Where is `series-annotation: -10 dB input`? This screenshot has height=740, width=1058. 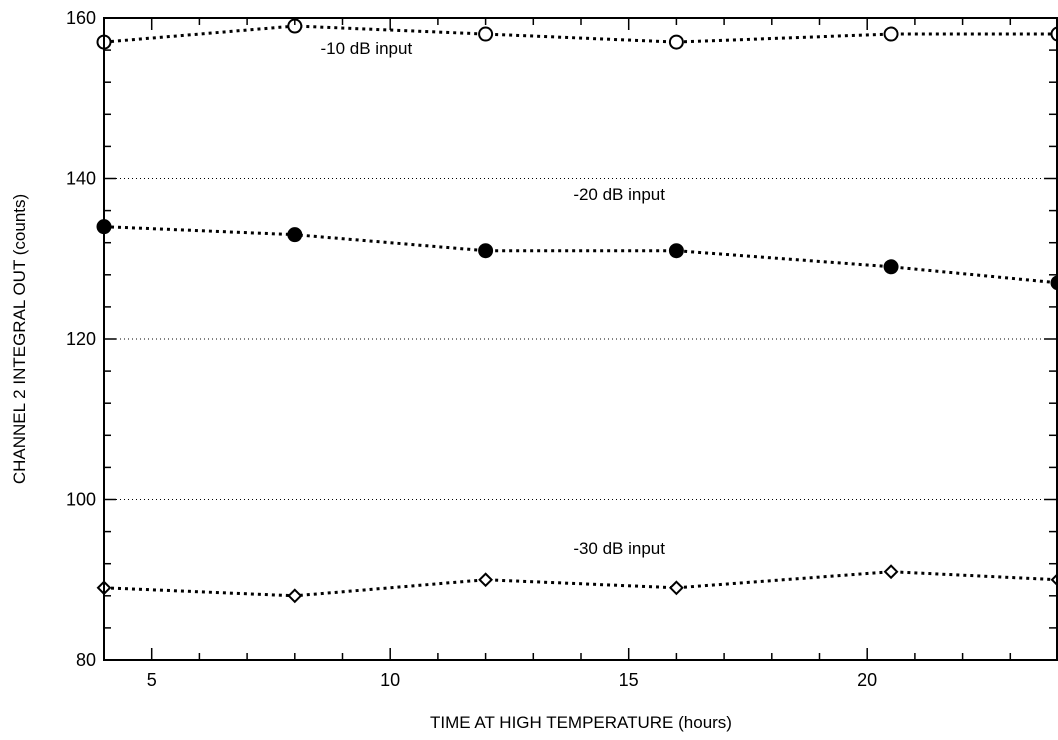 series-annotation: -10 dB input is located at coordinates (367, 48).